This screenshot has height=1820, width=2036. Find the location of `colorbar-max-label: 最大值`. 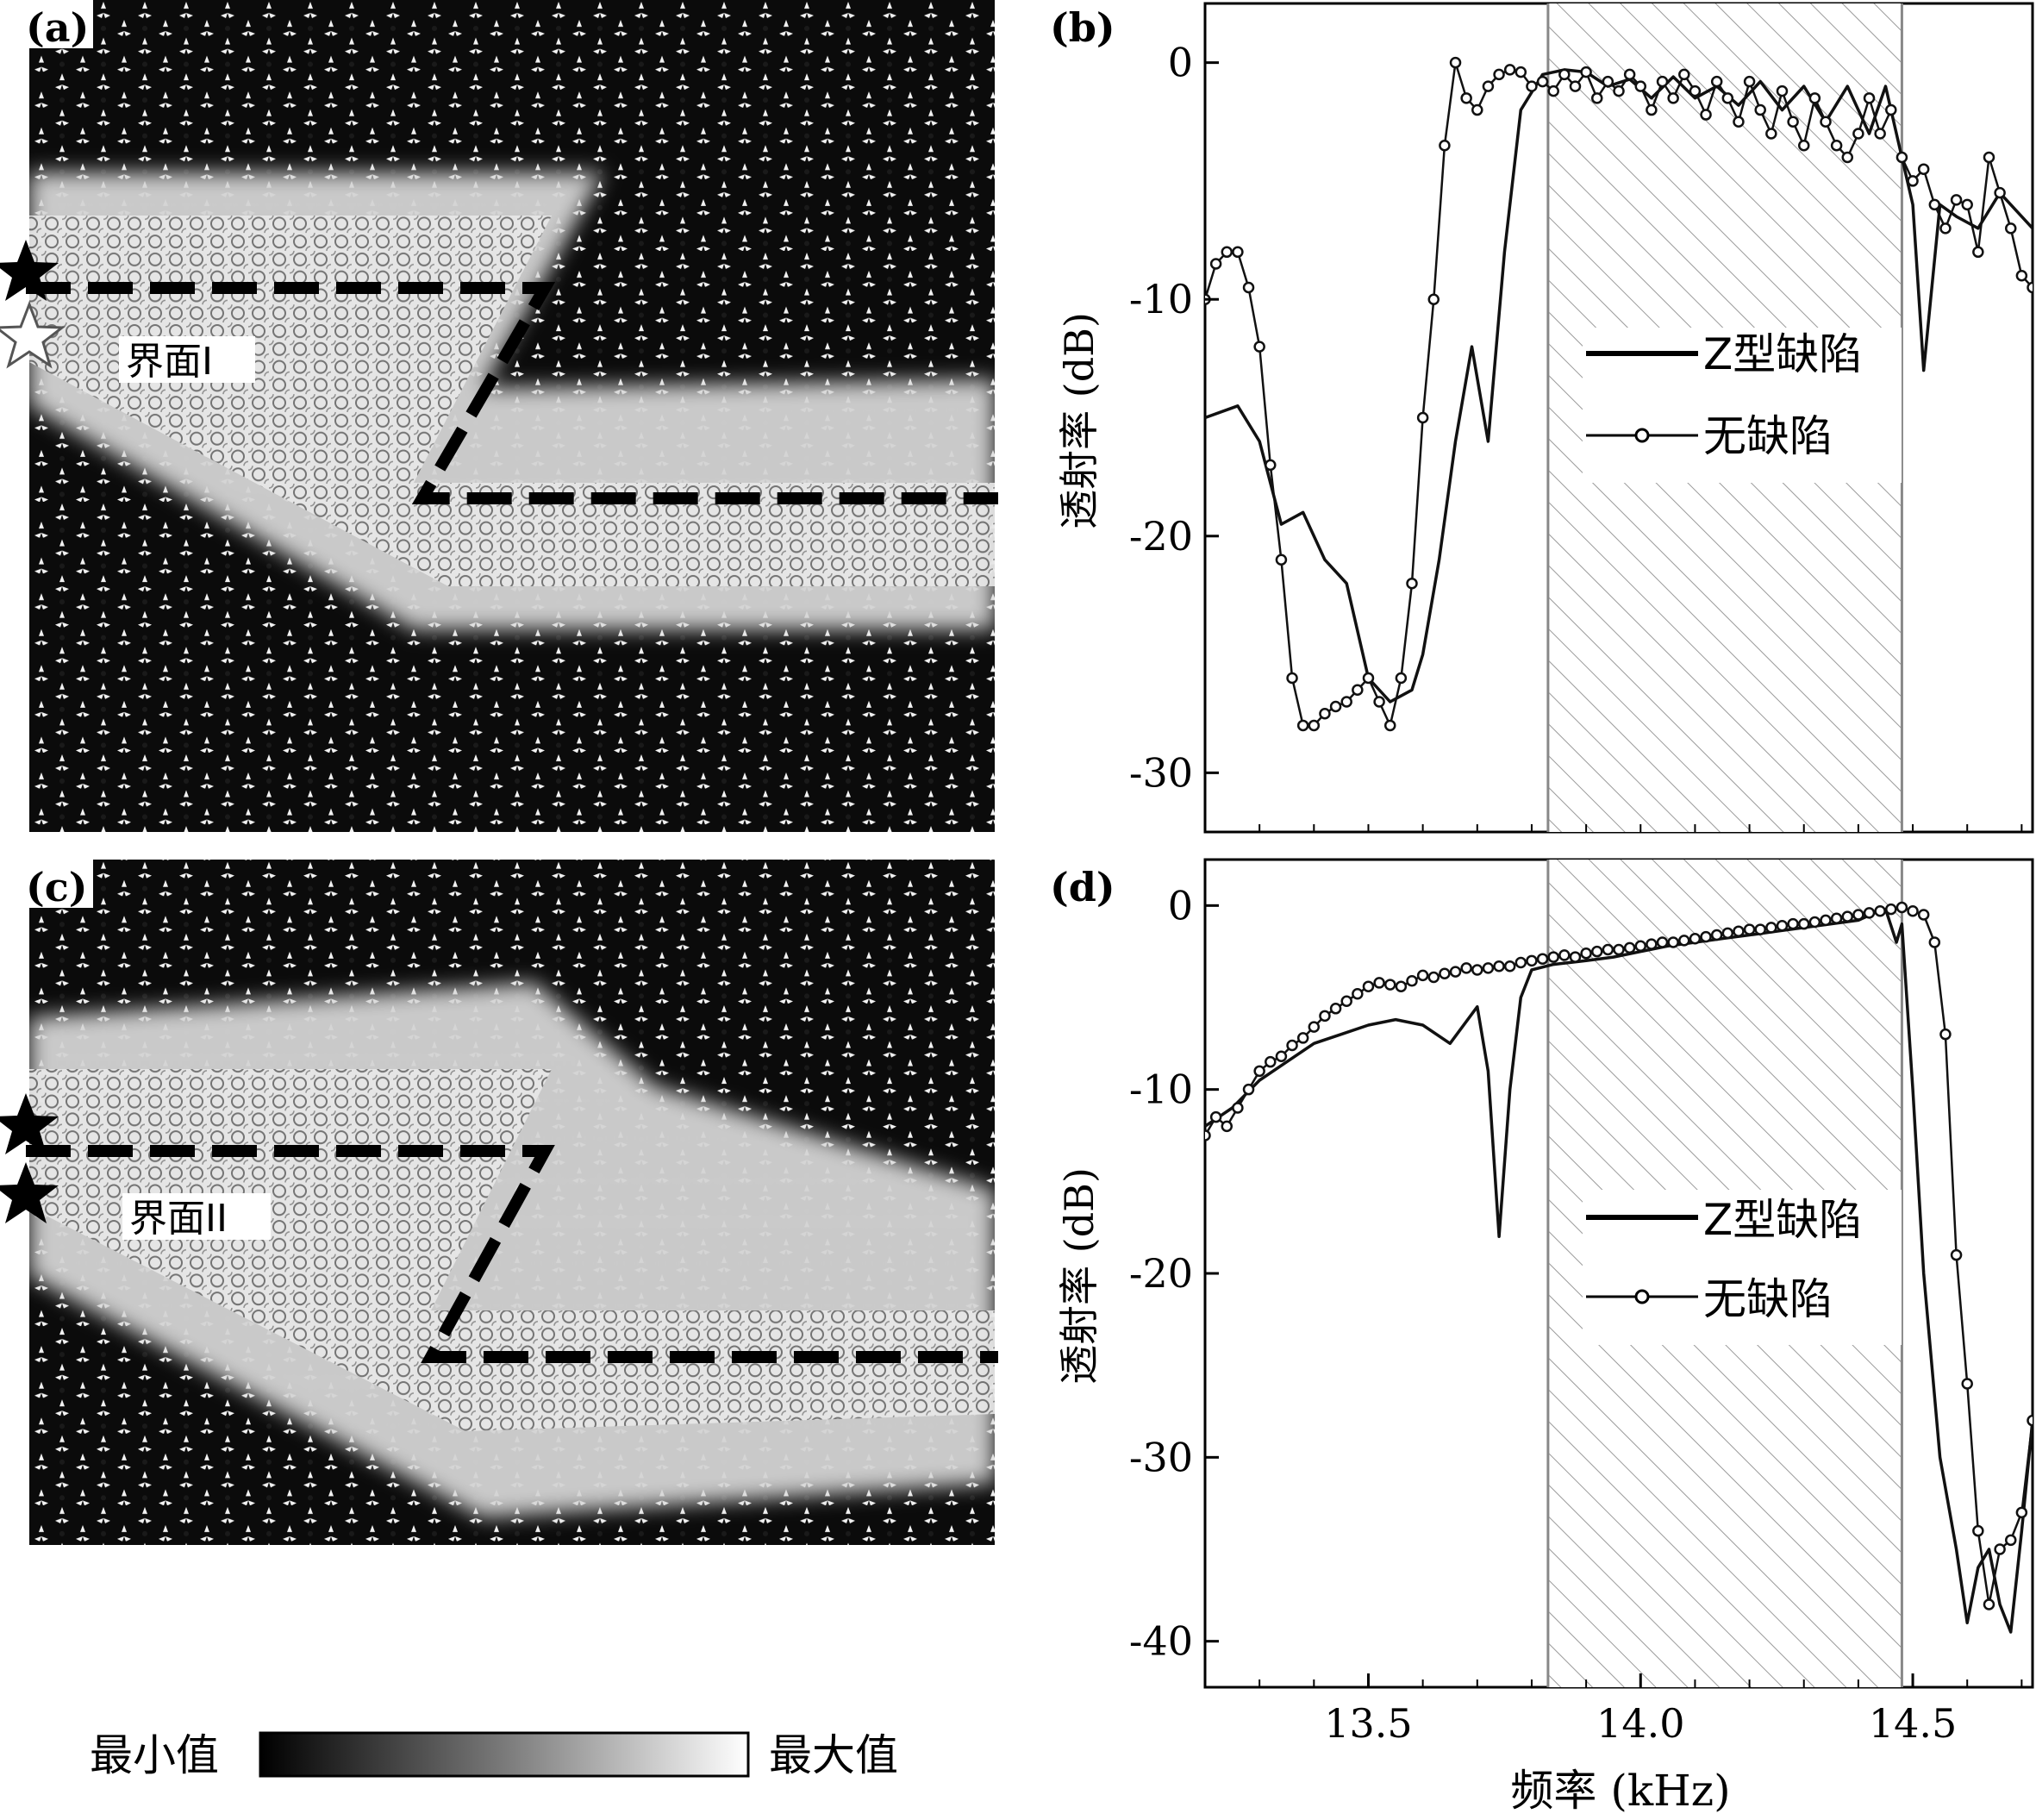

colorbar-max-label: 最大值 is located at coordinates (833, 1755).